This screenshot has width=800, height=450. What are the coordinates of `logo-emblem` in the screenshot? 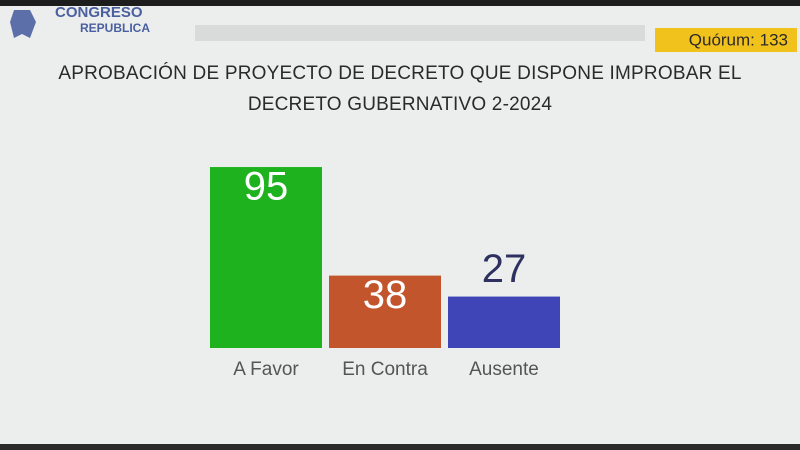 It's located at (23, 24).